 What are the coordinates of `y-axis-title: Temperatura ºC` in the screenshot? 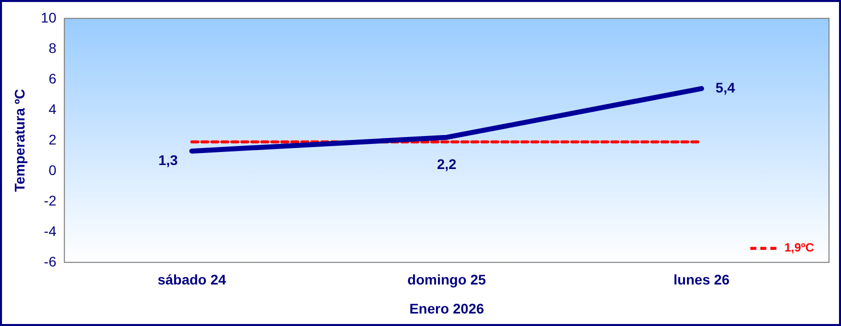 It's located at (19, 140).